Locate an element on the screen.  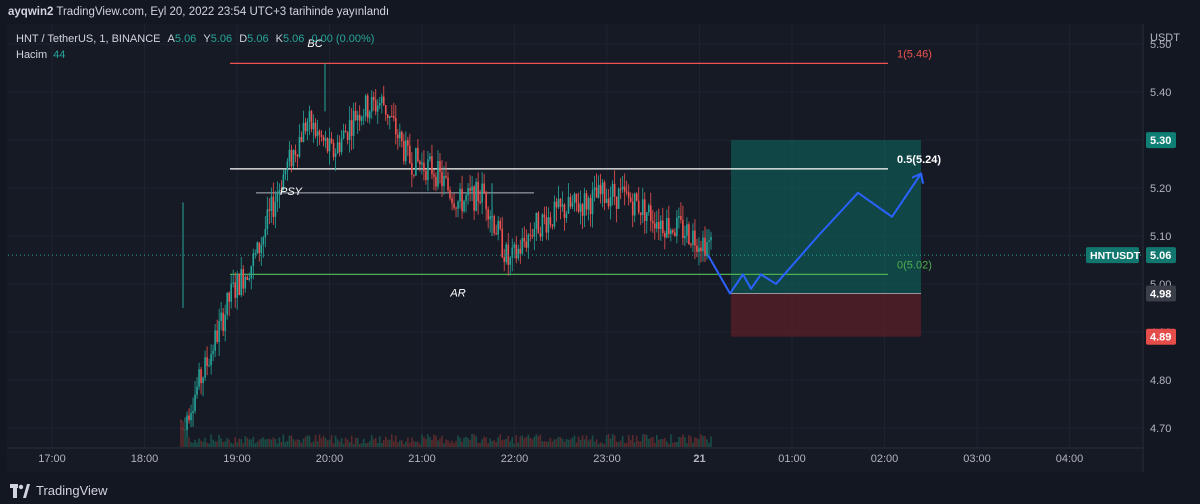
last-price-label: 5.06 is located at coordinates (1160, 256).